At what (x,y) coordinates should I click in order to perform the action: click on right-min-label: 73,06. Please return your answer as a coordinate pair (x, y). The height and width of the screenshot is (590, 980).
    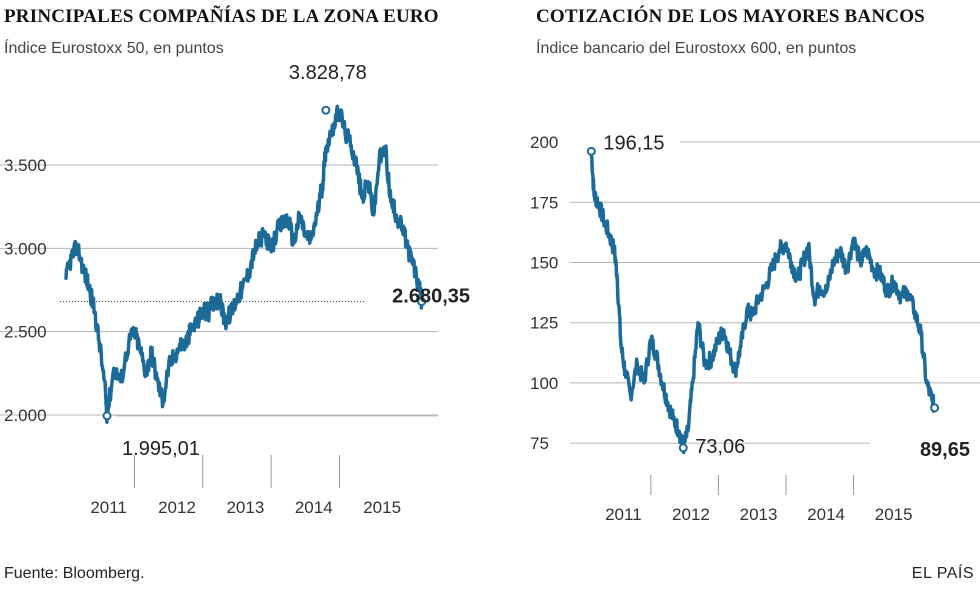
    Looking at the image, I should click on (720, 447).